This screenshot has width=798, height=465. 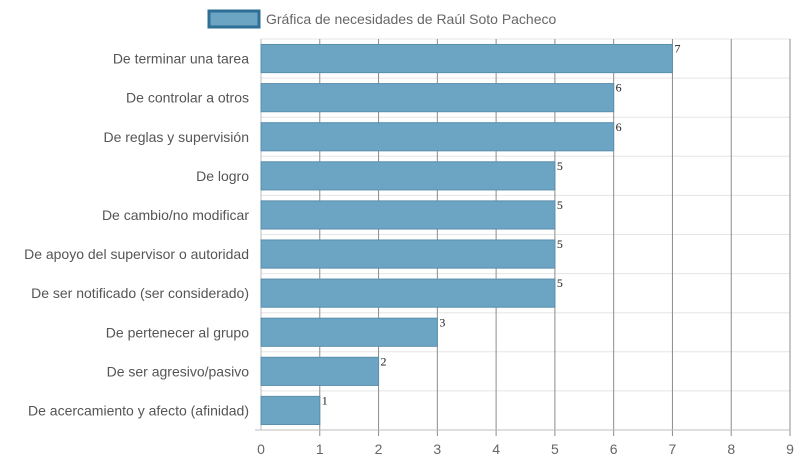 I want to click on data-label: 2, so click(x=384, y=361).